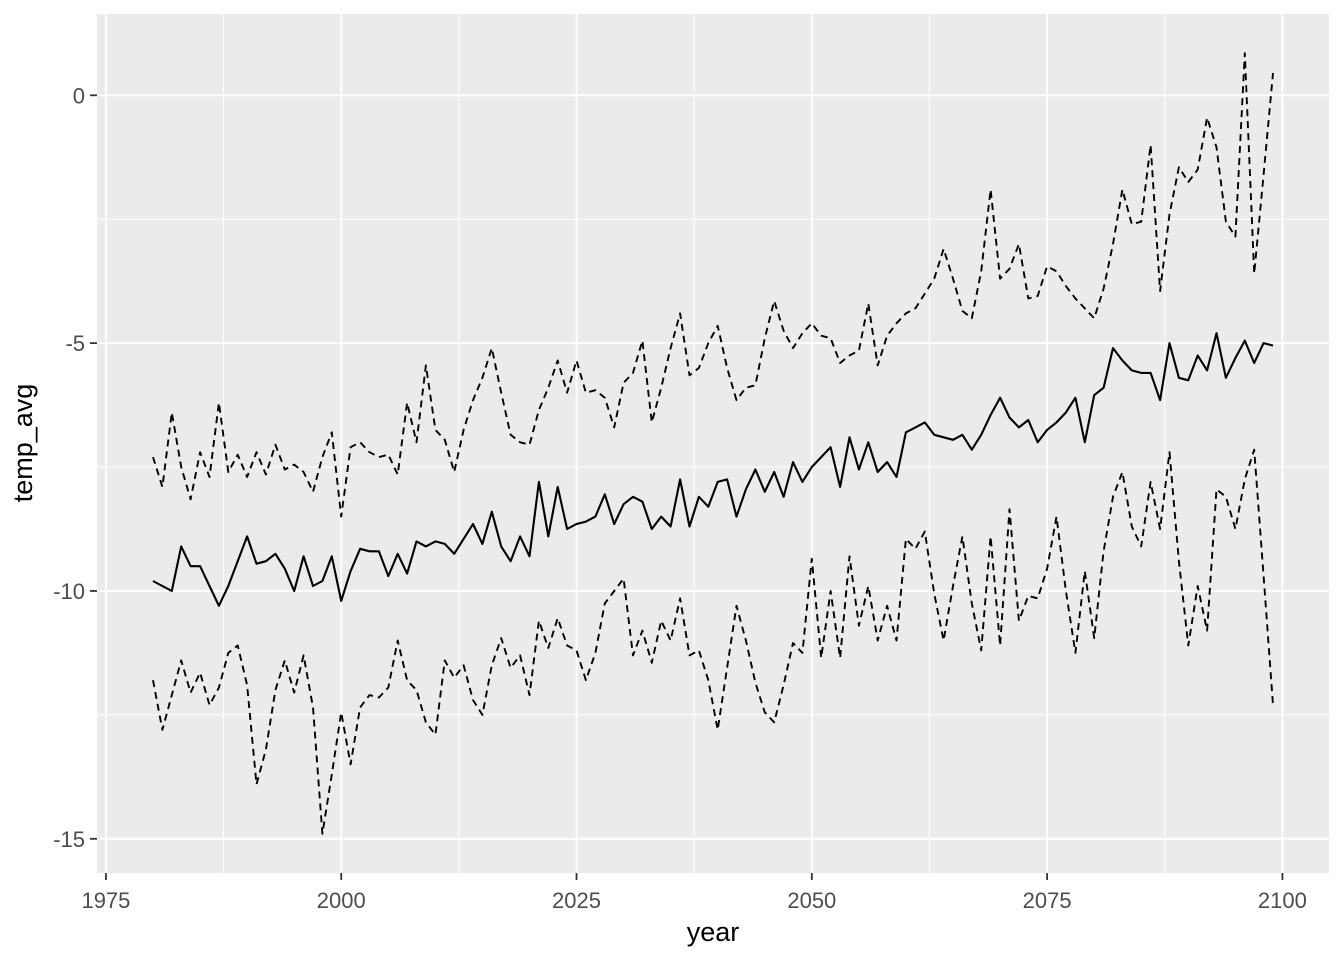  I want to click on x-tick-label-2025: 2025, so click(576, 900).